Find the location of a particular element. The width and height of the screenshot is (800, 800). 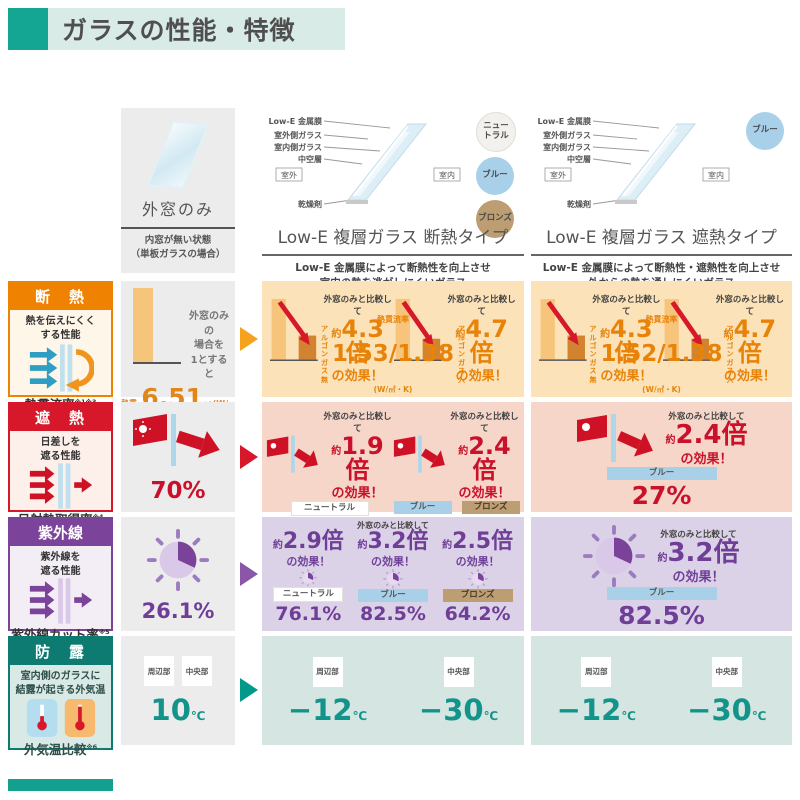

u-value-sha: 熱貫流率 アルゴン ガス無 1.52/1.38 アルゴン ガス入 (W/㎡・K) is located at coordinates (661, 354).